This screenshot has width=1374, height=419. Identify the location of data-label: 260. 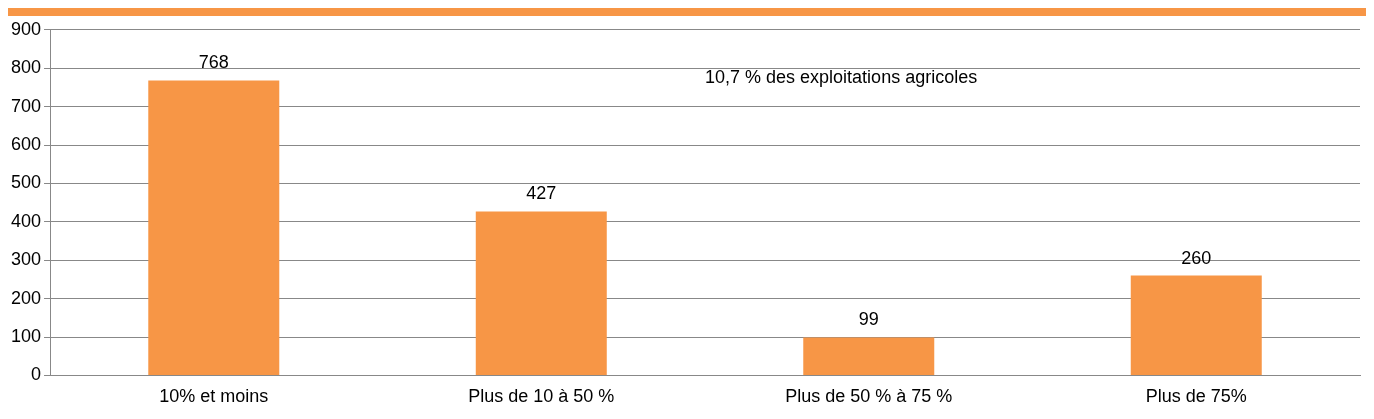
(1196, 257).